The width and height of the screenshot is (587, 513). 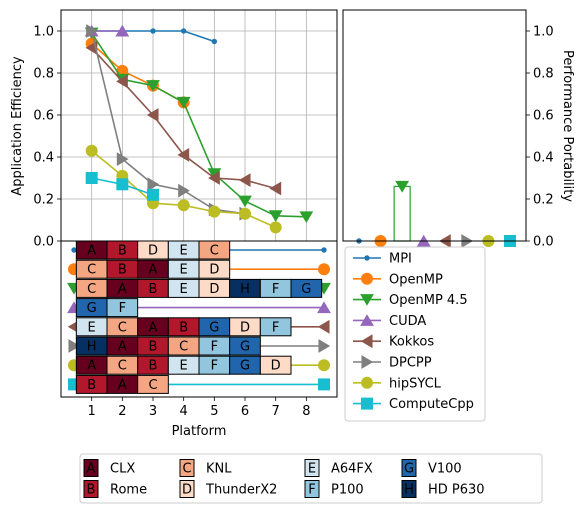 I want to click on legend-entry-label: DPCPP, so click(x=410, y=363).